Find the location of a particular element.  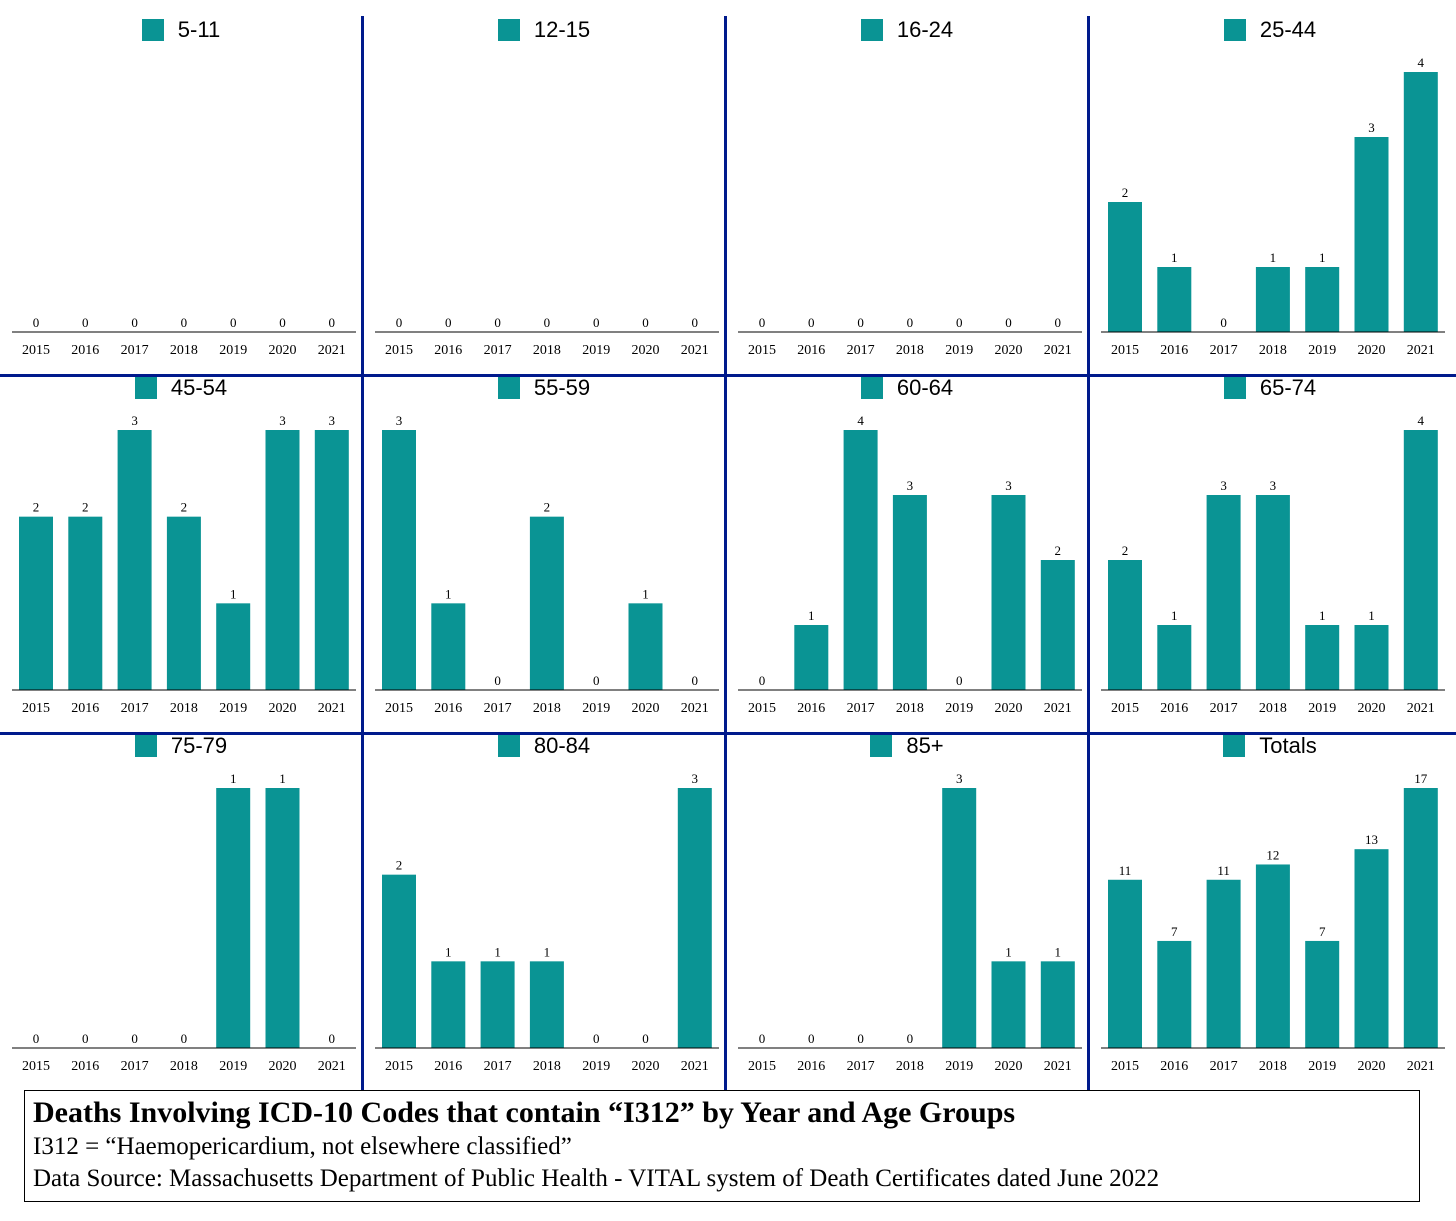

chart-legend: 65-74 is located at coordinates (1270, 388).